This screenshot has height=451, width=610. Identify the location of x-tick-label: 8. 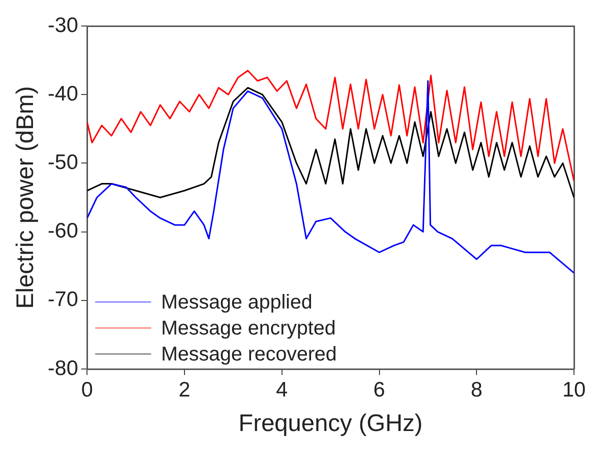
(476, 390).